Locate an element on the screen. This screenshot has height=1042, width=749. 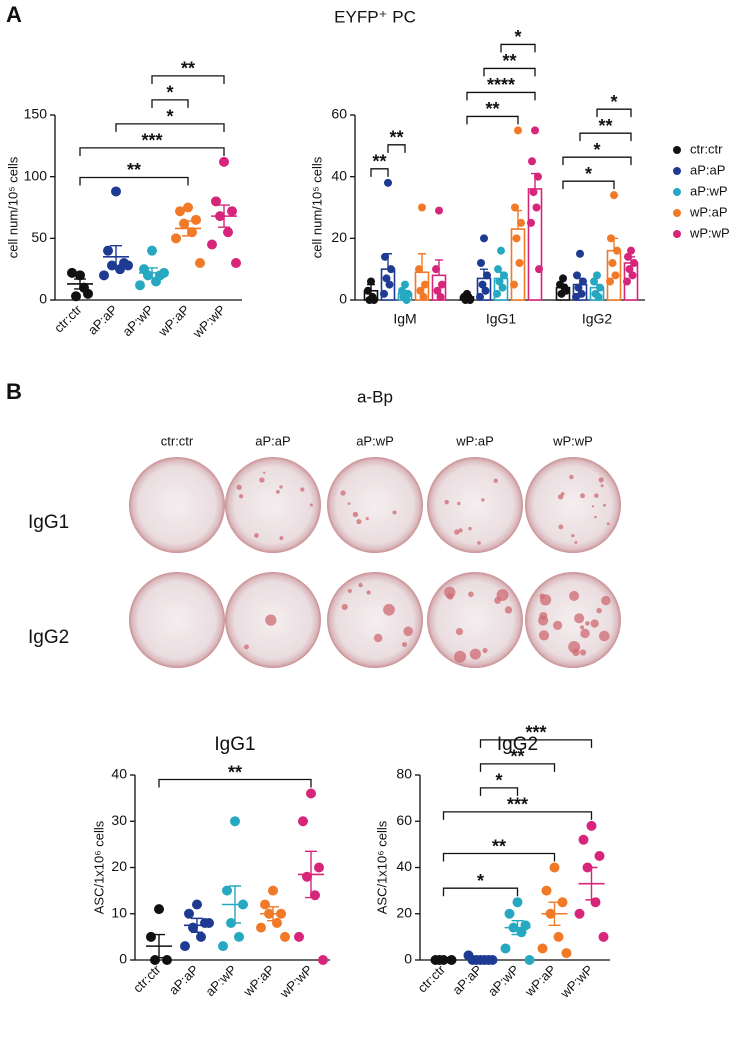
legend-label: aP:aP is located at coordinates (707, 169).